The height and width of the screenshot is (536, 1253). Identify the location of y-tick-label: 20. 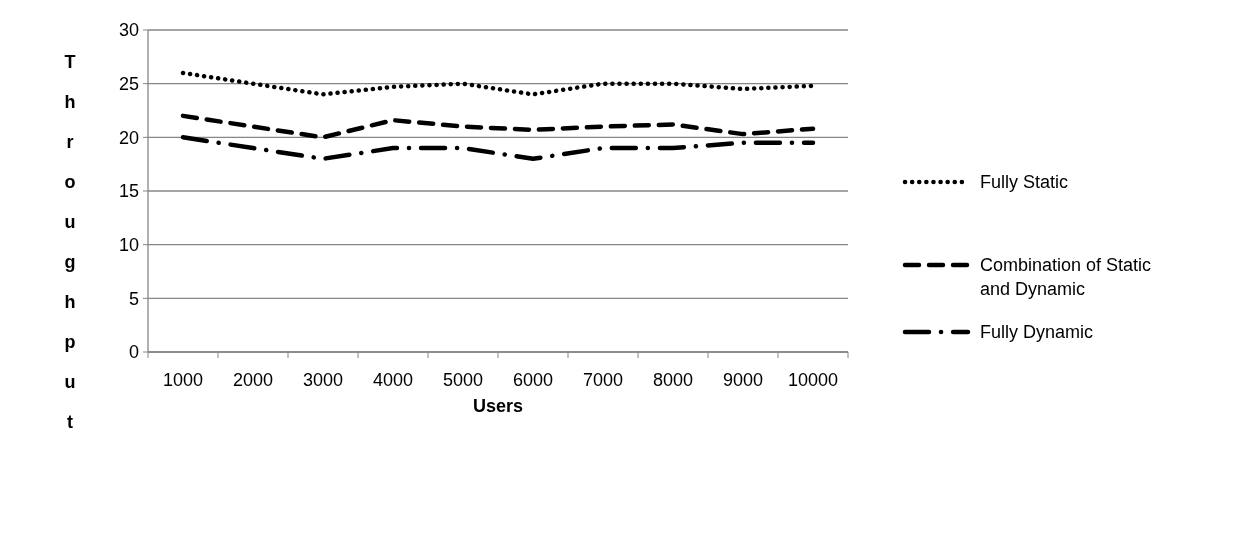
(128, 137).